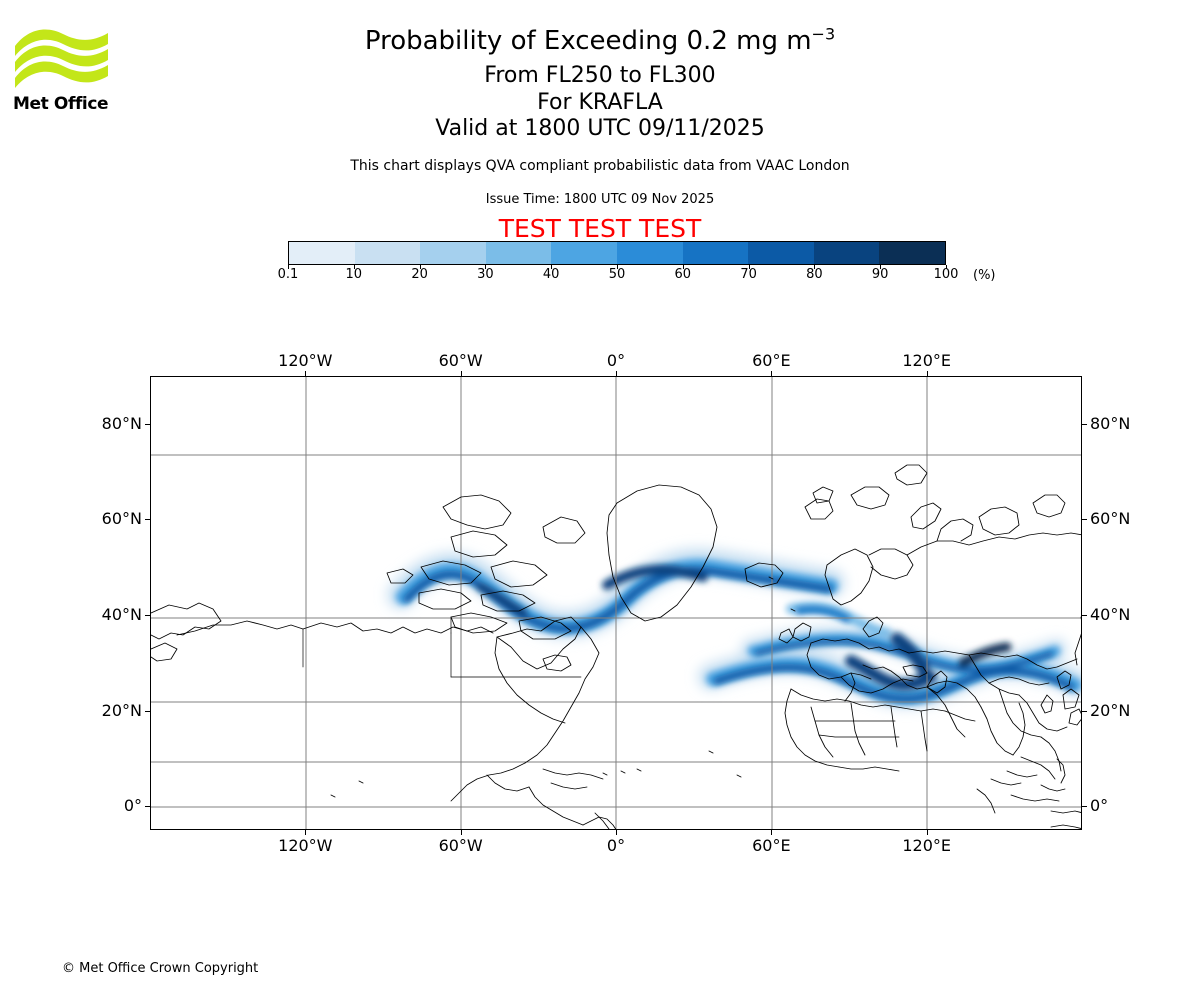 Image resolution: width=1200 pixels, height=1000 pixels. I want to click on lat-tick-left-80°N: 80°N, so click(121, 423).